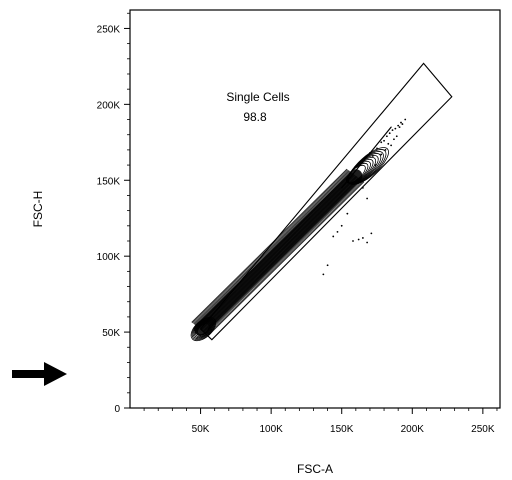  Describe the element at coordinates (257, 97) in the screenshot. I see `gate-name-label: Single Cells` at that location.